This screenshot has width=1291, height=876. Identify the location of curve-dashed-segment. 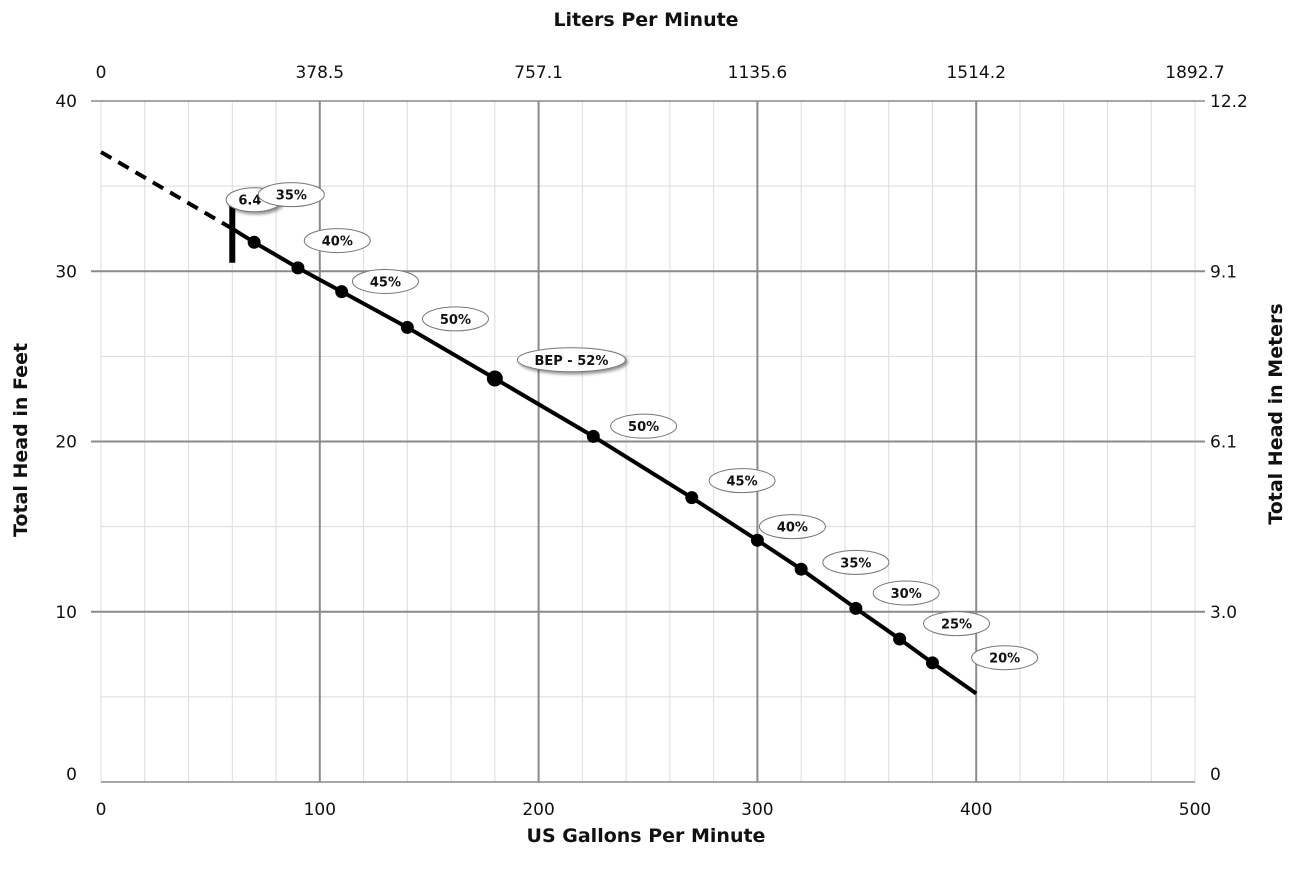
(166, 190).